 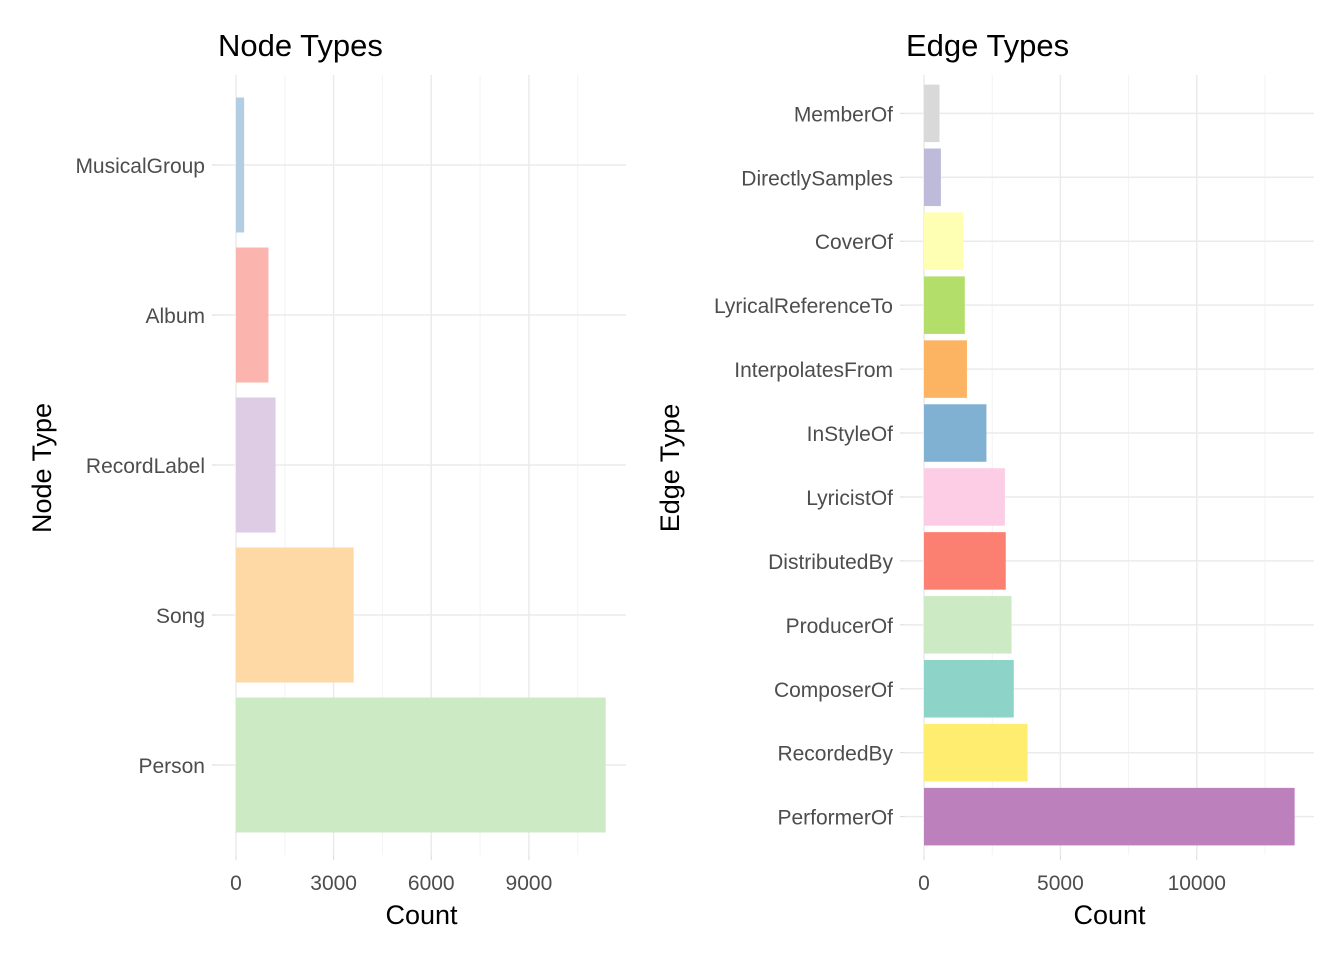 What do you see at coordinates (670, 468) in the screenshot?
I see `edge-types-y-axis-title: Edge Type` at bounding box center [670, 468].